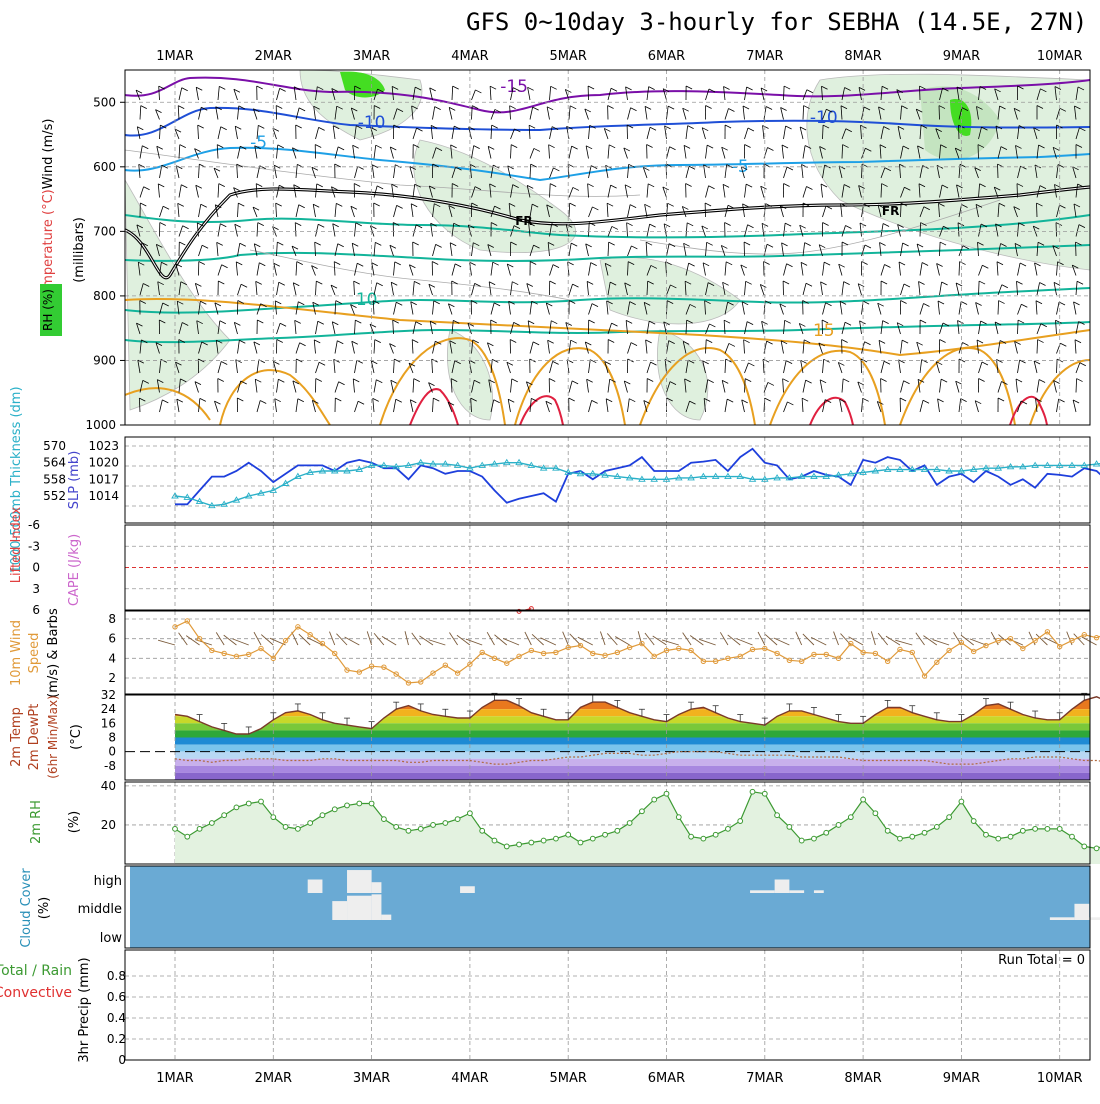 The height and width of the screenshot is (1104, 1100). Describe the element at coordinates (607, 776) in the screenshot. I see `temp-band` at that location.